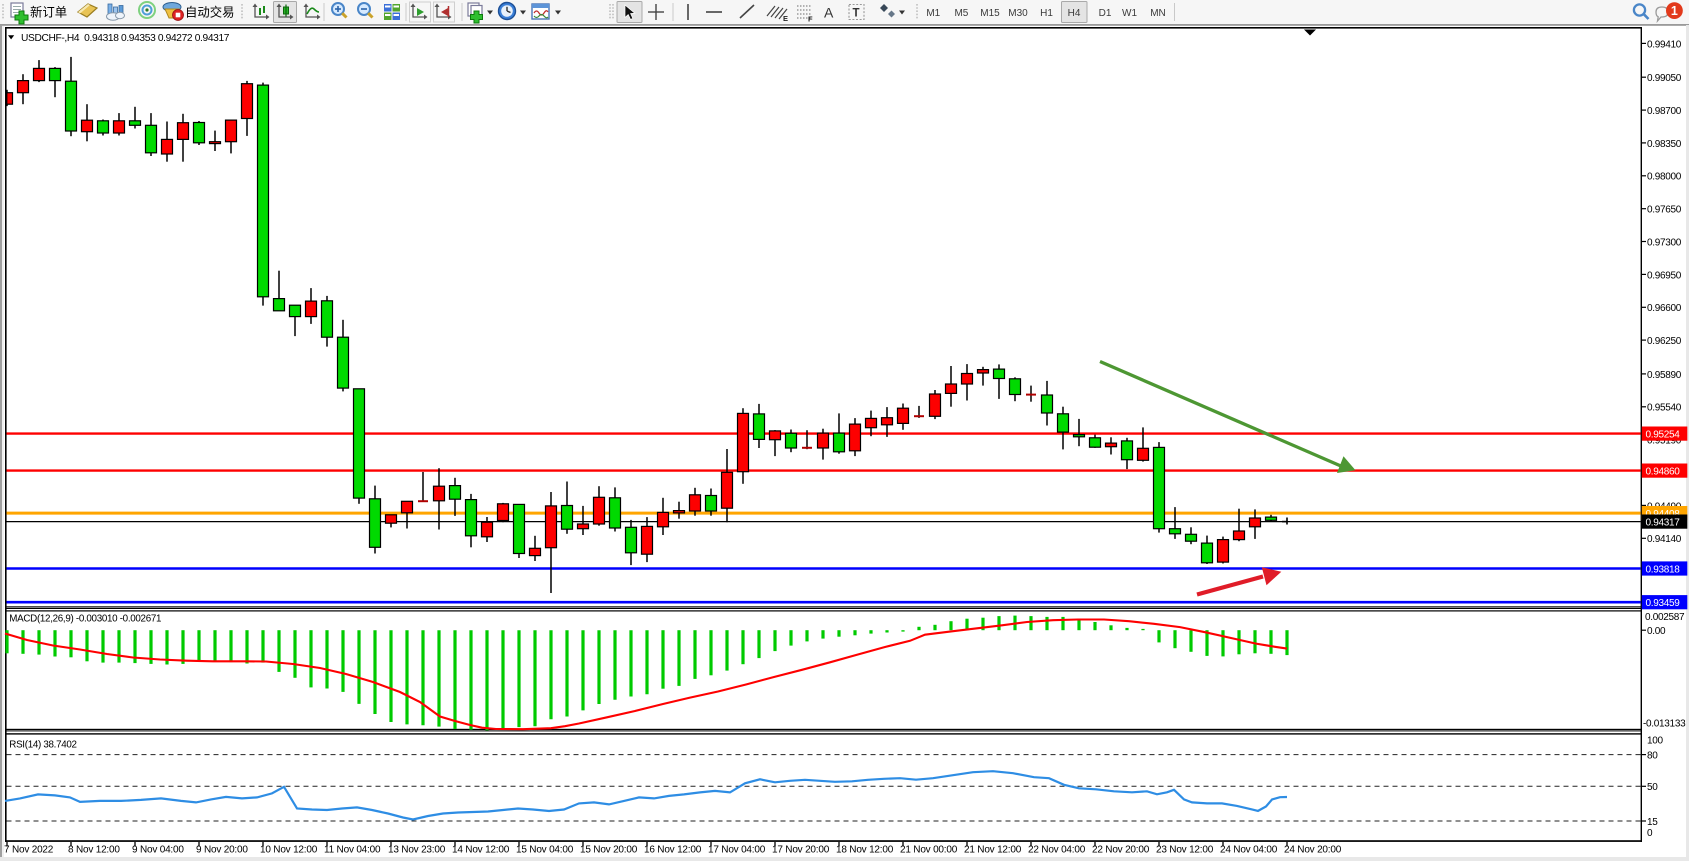  Describe the element at coordinates (94, 849) in the screenshot. I see `svg-text: 8 Nov 12:00` at that location.